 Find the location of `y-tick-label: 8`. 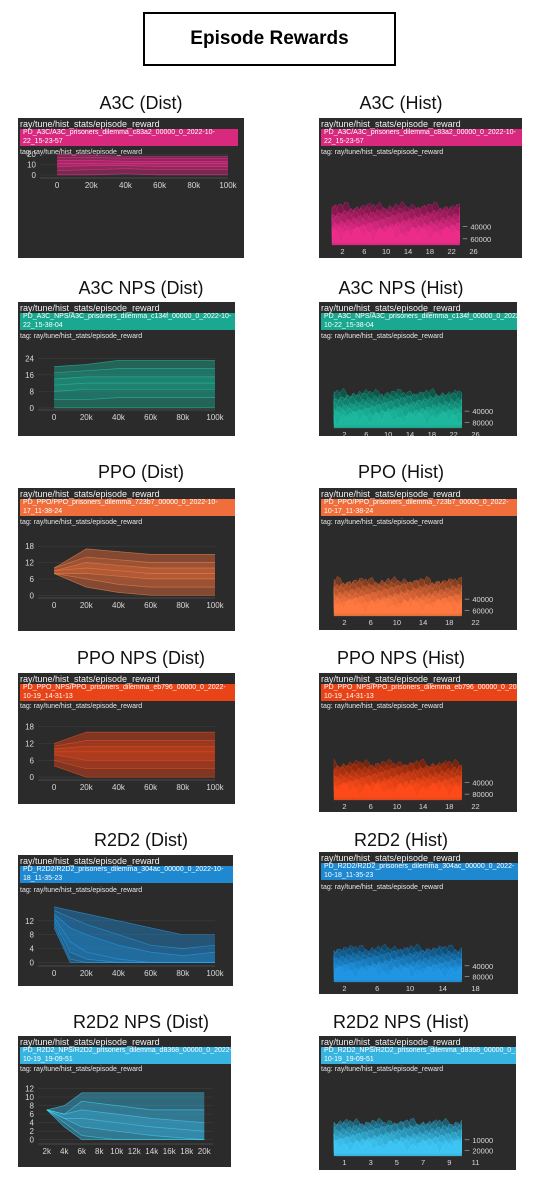

y-tick-label: 8 is located at coordinates (32, 935).